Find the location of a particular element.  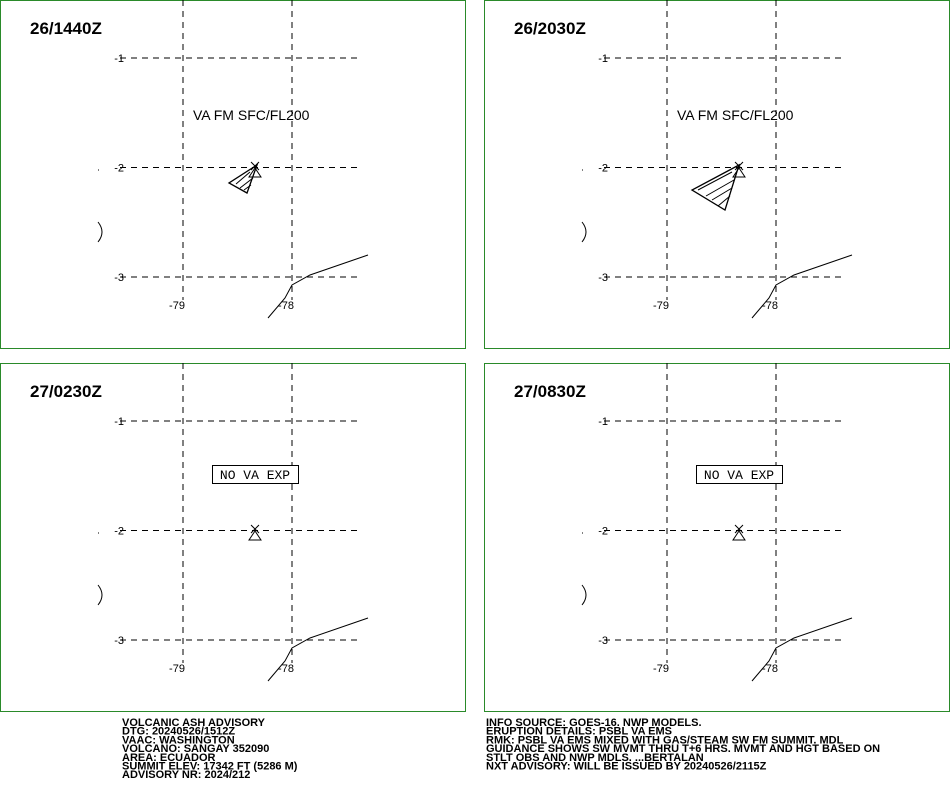

advisory-line: SUMMIT ELEV: 17342 FT (5286 M) is located at coordinates (210, 767).